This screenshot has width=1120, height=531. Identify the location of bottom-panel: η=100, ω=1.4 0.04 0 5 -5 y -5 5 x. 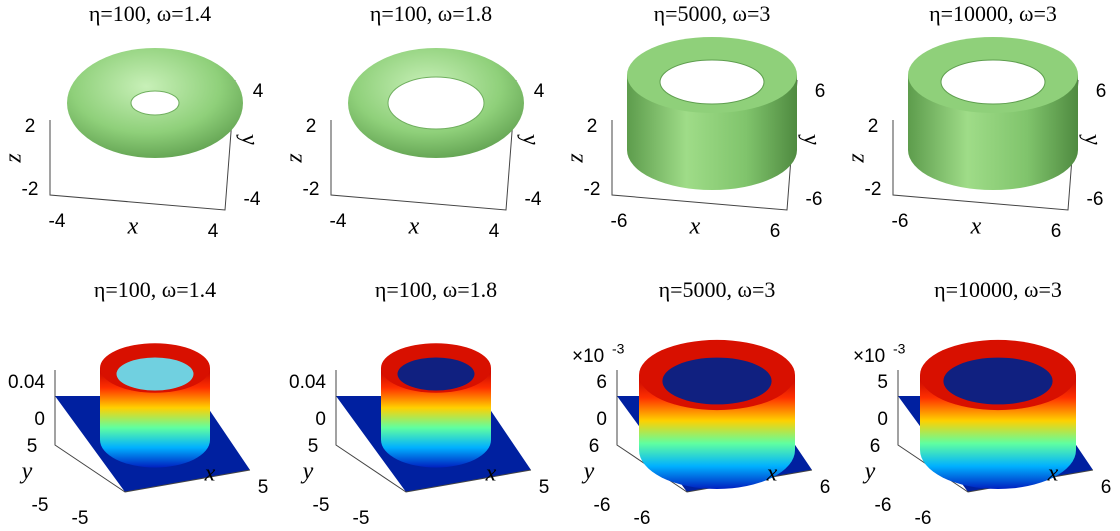
(138, 403).